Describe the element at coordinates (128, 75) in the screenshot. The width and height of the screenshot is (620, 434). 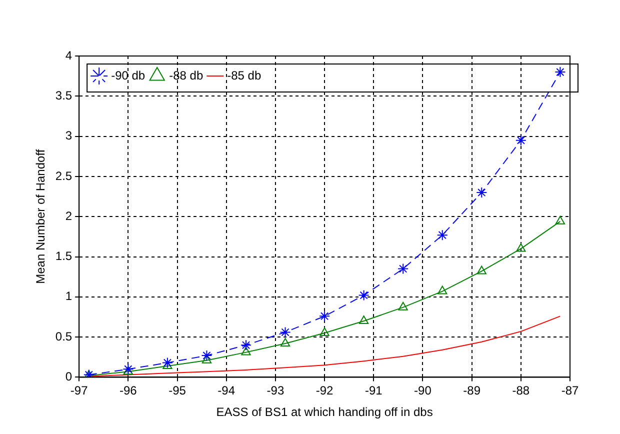
I see `legend-label: -90 db` at that location.